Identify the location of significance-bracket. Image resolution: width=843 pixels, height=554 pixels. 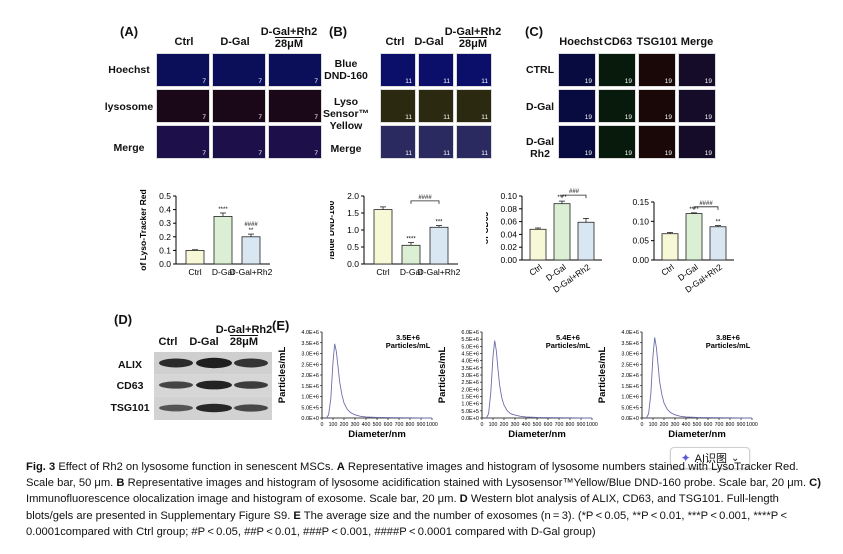
(706, 208).